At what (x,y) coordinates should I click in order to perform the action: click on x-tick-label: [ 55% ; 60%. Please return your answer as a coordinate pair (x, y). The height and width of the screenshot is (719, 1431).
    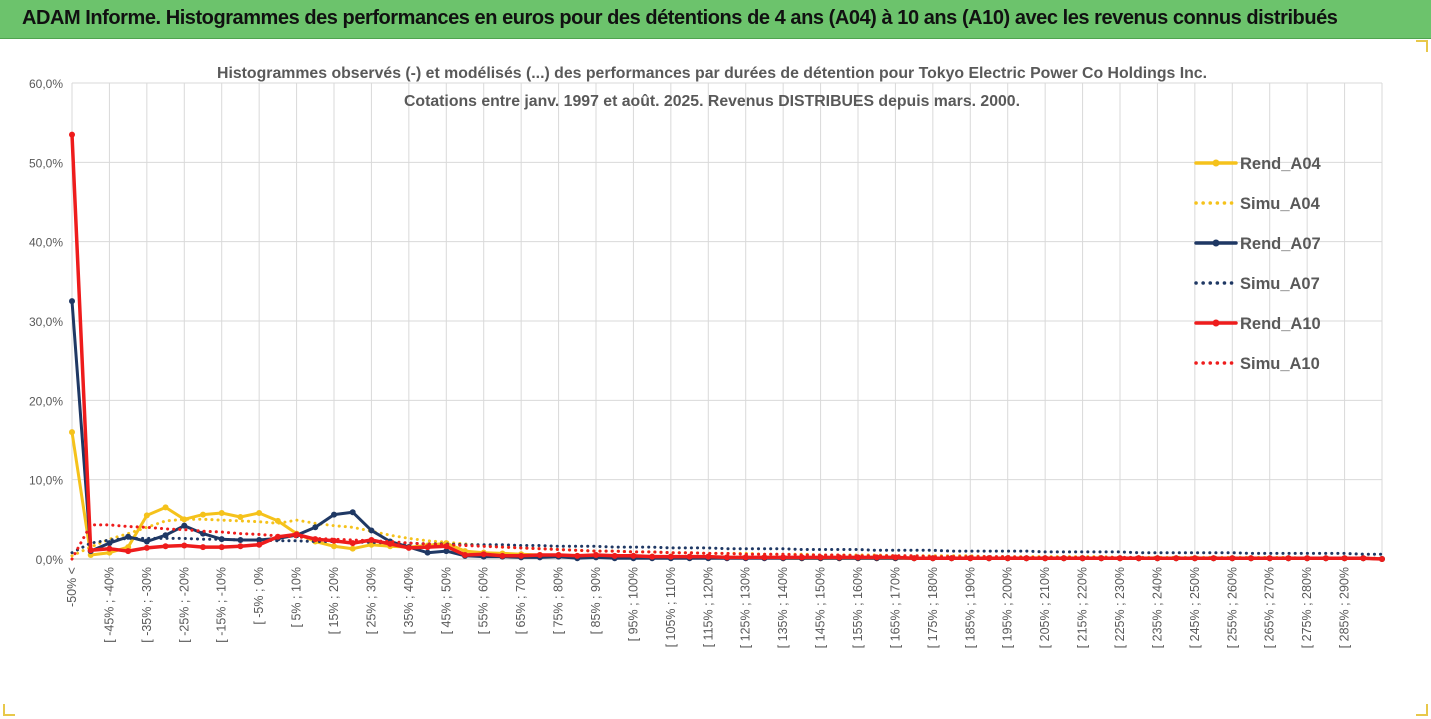
    Looking at the image, I should click on (484, 600).